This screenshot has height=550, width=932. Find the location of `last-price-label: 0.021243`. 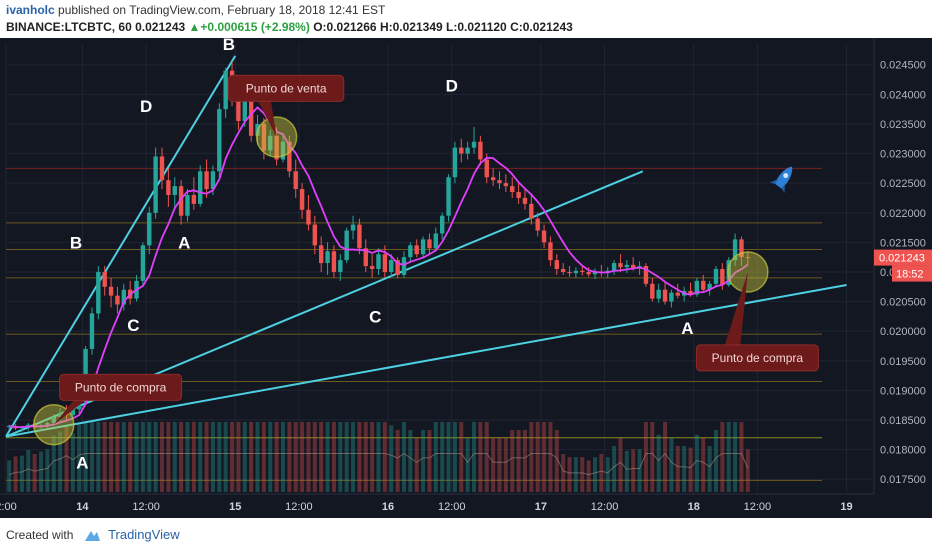

last-price-label: 0.021243 is located at coordinates (902, 259).